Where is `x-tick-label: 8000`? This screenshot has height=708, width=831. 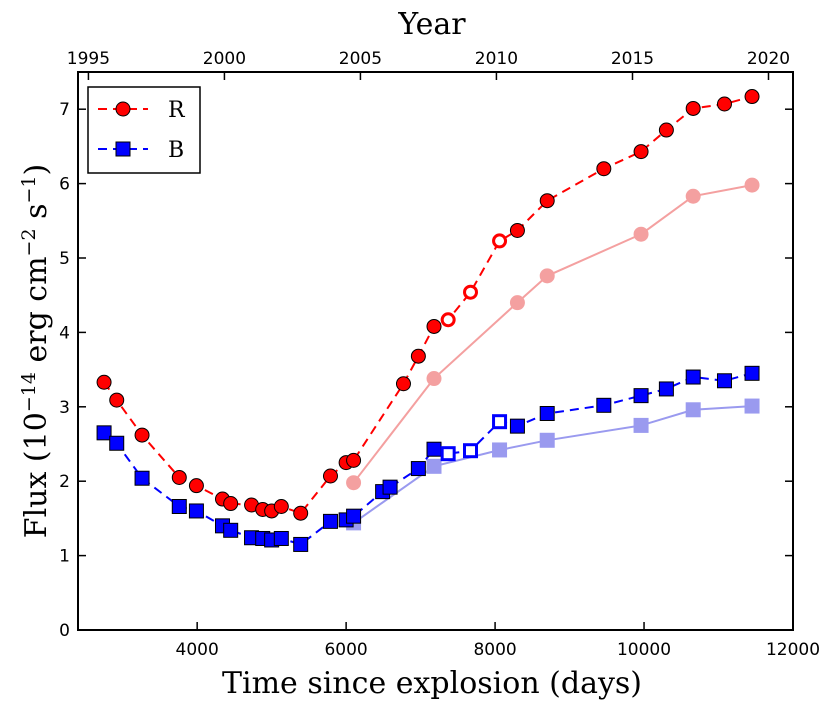
x-tick-label: 8000 is located at coordinates (494, 650).